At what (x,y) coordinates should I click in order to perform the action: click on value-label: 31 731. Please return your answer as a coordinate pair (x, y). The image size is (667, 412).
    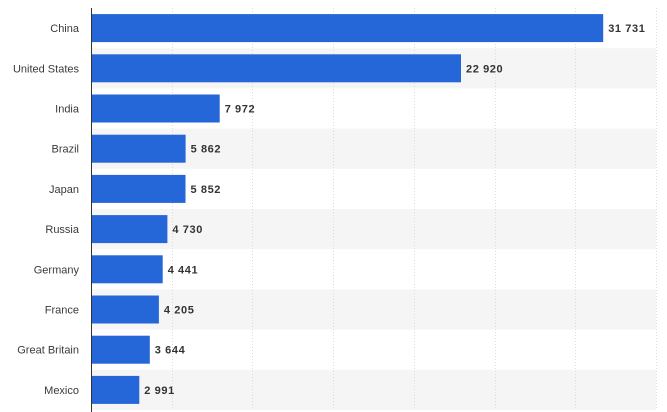
    Looking at the image, I should click on (626, 29).